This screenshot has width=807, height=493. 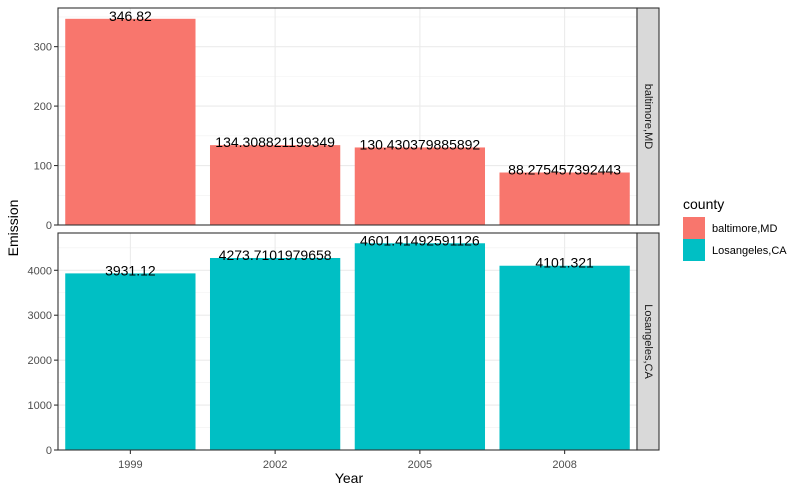 I want to click on x-tick-label: 2002, so click(x=275, y=465).